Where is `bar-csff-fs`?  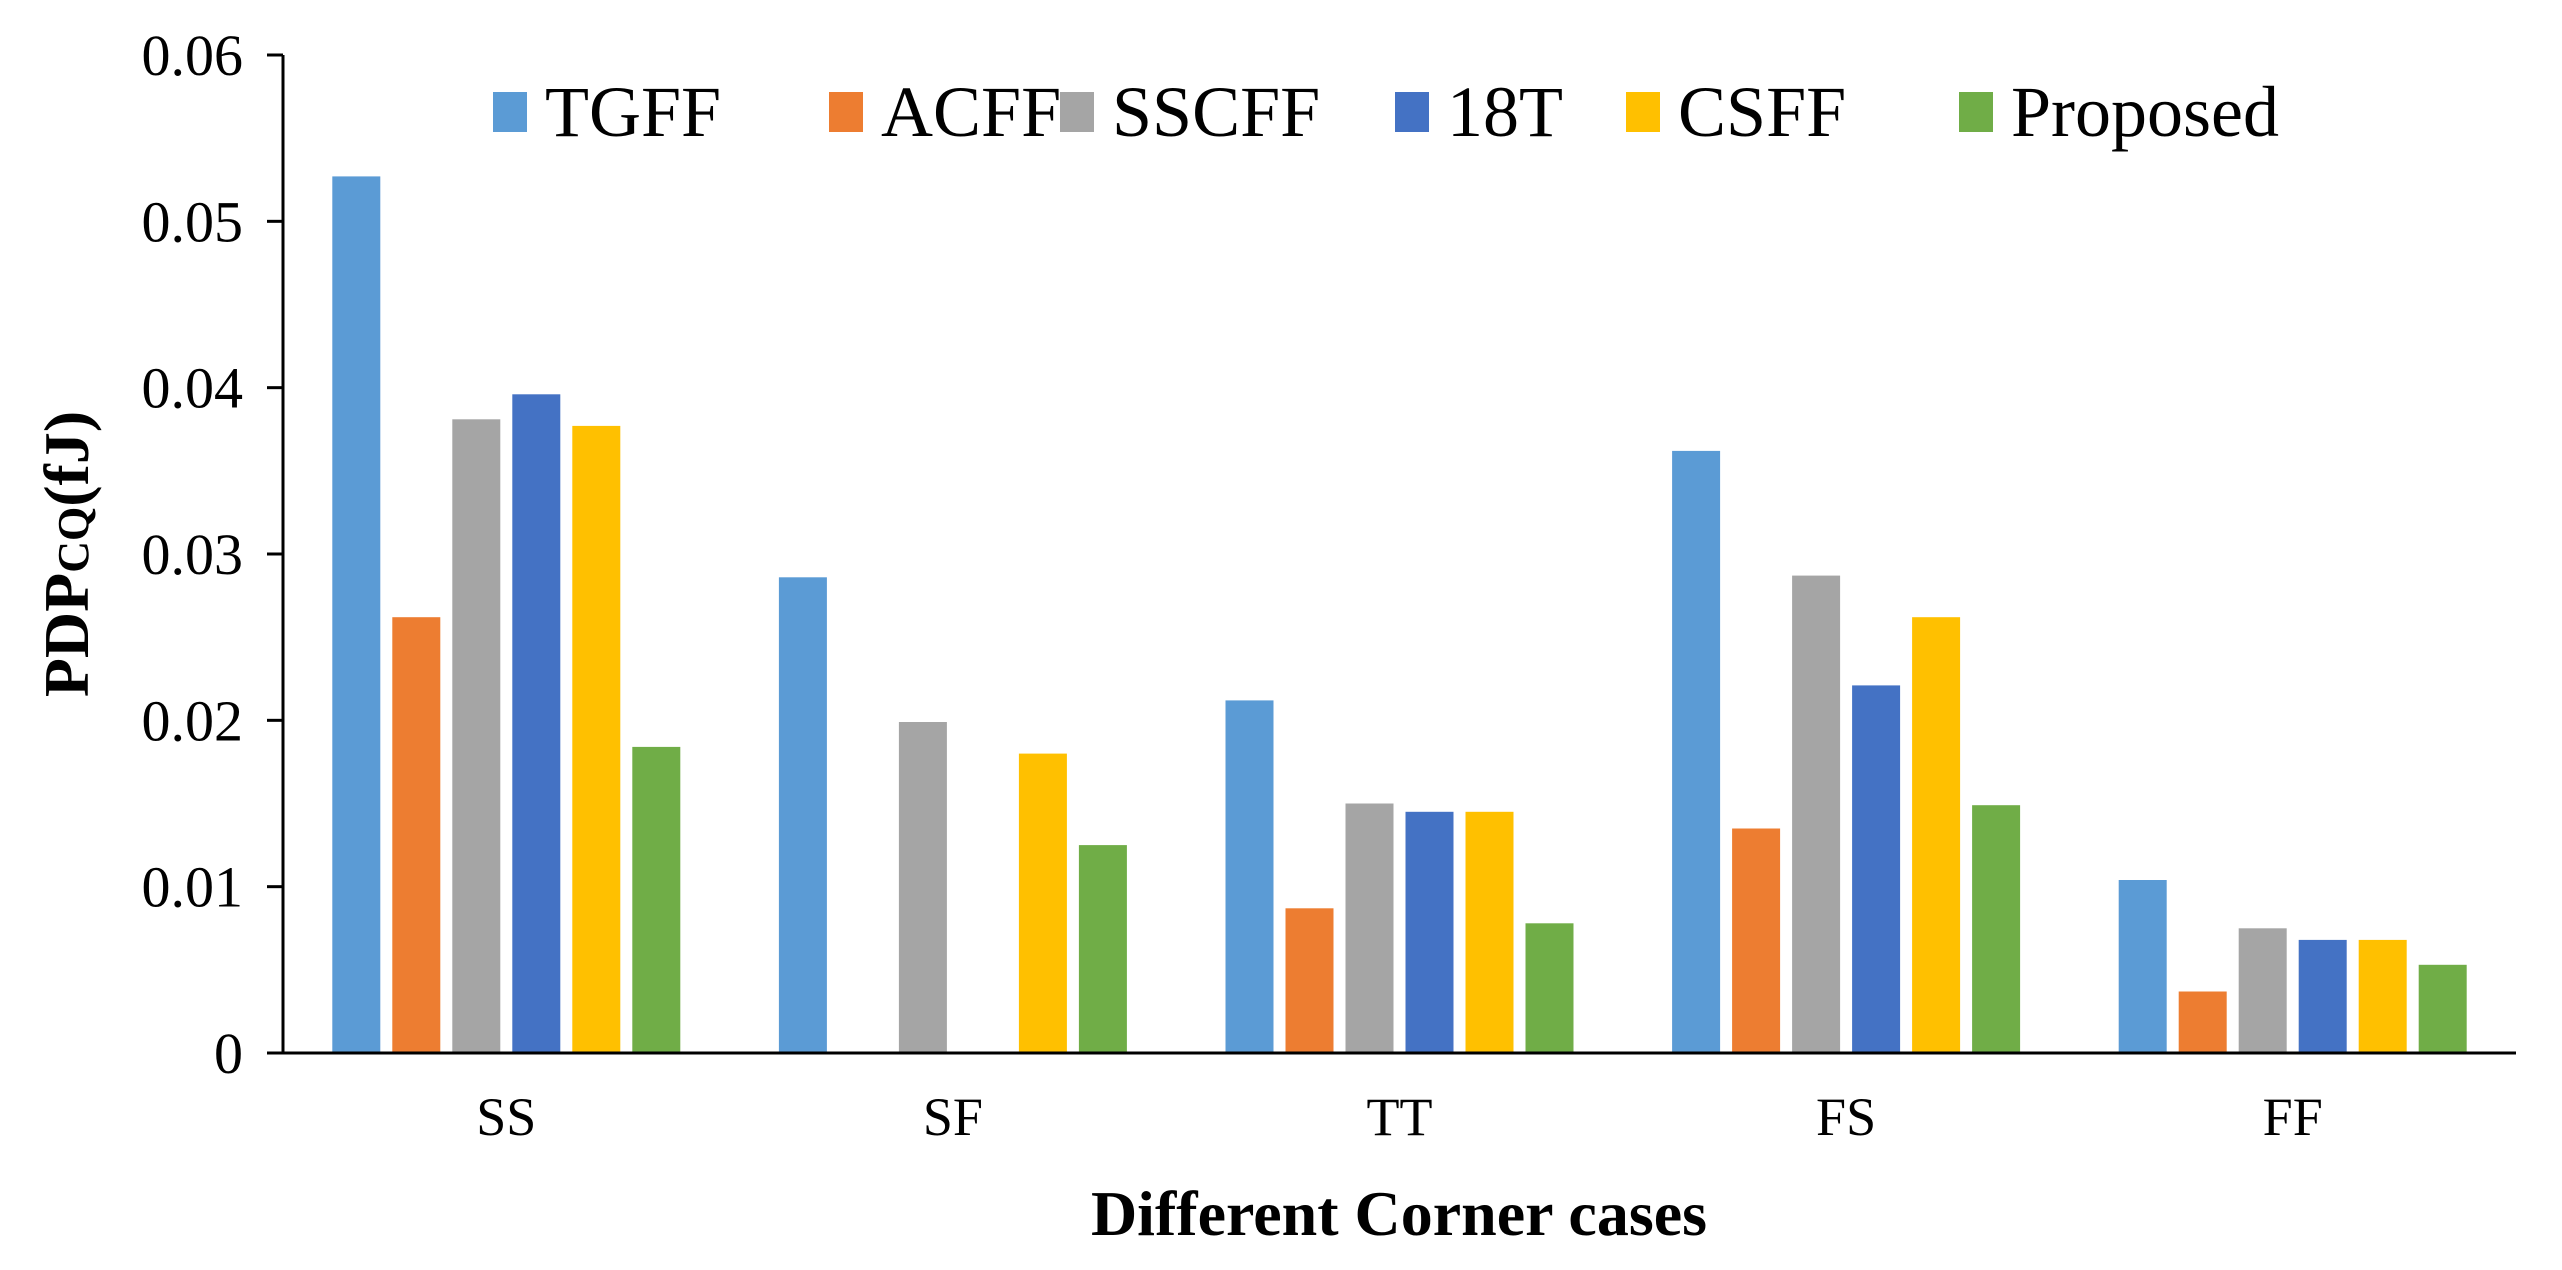
bar-csff-fs is located at coordinates (1936, 835).